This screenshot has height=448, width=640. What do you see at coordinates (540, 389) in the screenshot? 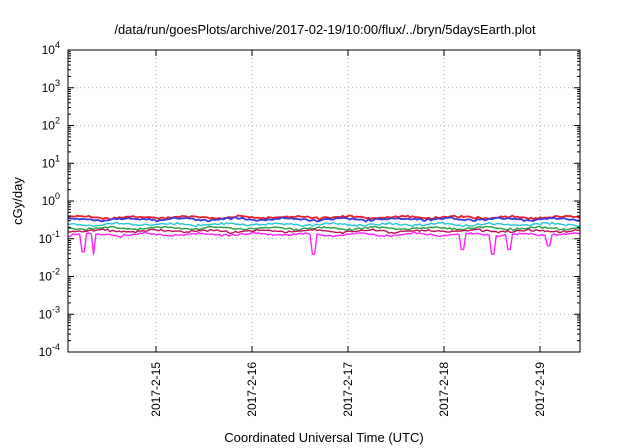
I see `x-tick-label: 2017-2-19` at bounding box center [540, 389].